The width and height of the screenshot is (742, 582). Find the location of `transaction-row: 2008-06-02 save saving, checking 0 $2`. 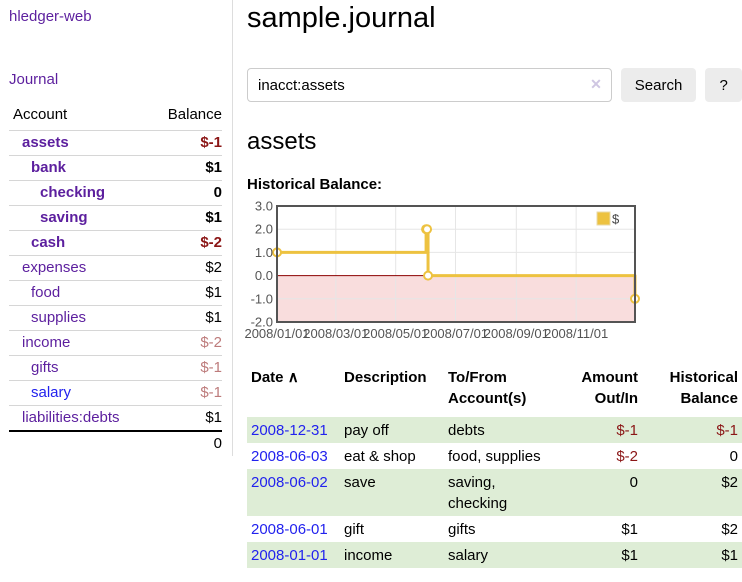

transaction-row: 2008-06-02 save saving, checking 0 $2 is located at coordinates (494, 492).